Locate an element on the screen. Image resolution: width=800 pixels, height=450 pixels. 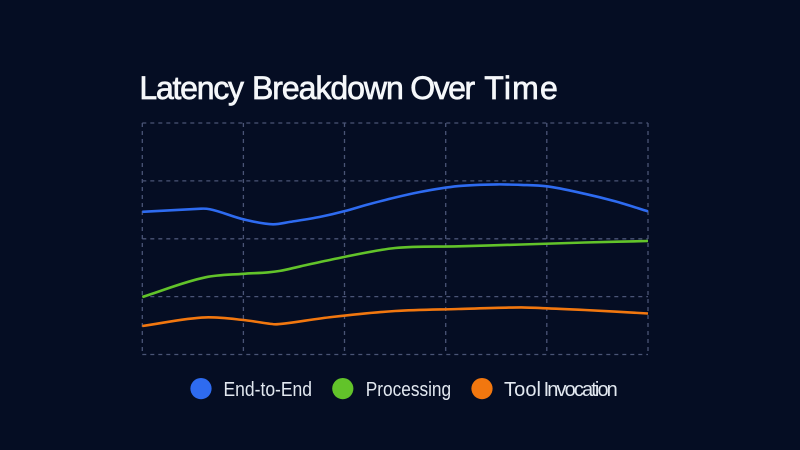
svg-text: End-to-End is located at coordinates (268, 390).